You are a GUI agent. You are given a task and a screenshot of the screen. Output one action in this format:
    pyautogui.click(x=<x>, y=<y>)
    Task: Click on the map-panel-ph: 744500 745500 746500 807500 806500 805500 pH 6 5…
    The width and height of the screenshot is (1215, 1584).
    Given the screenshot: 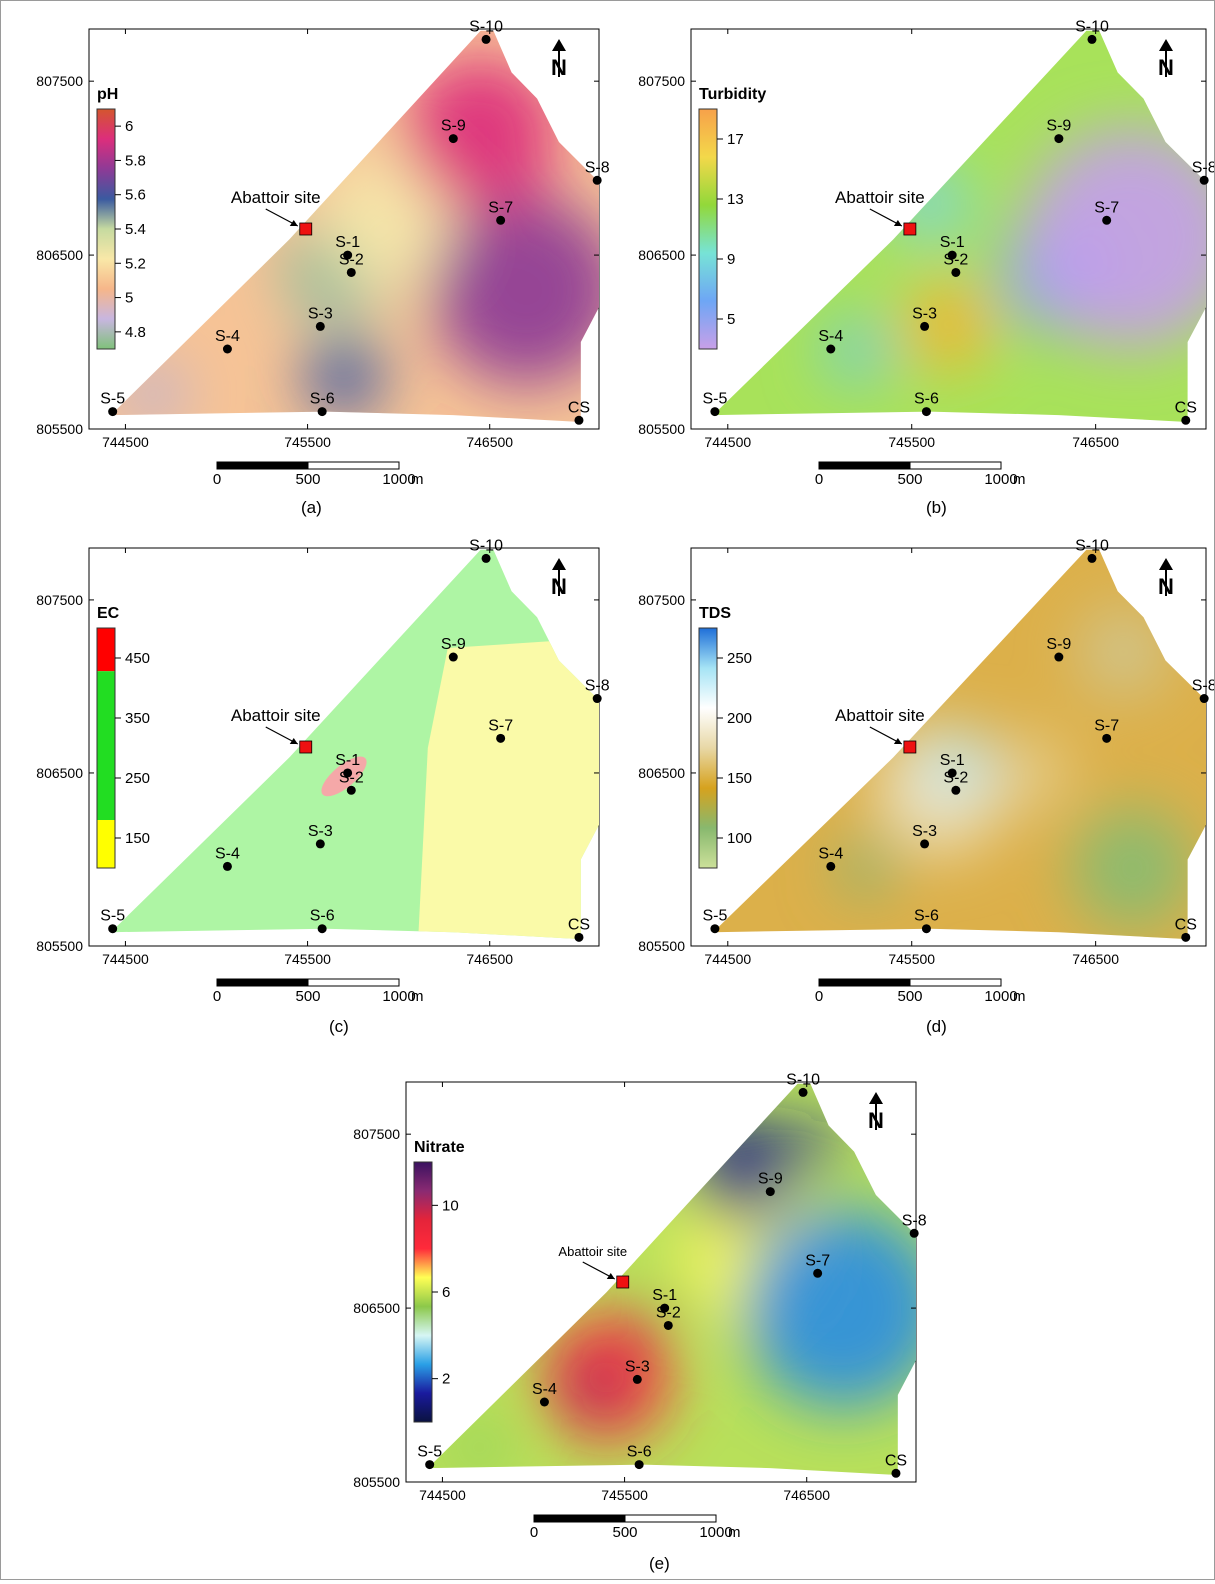 What is the action you would take?
    pyautogui.click(x=322, y=253)
    